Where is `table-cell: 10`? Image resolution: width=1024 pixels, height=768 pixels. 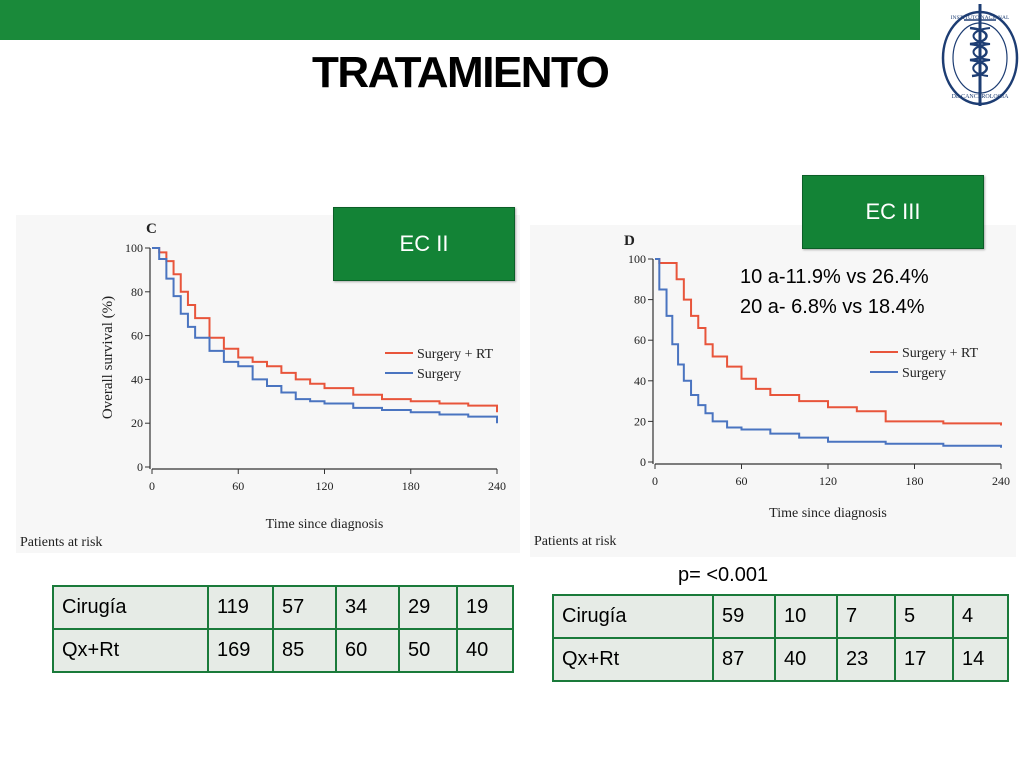
table-cell: 10 is located at coordinates (806, 616).